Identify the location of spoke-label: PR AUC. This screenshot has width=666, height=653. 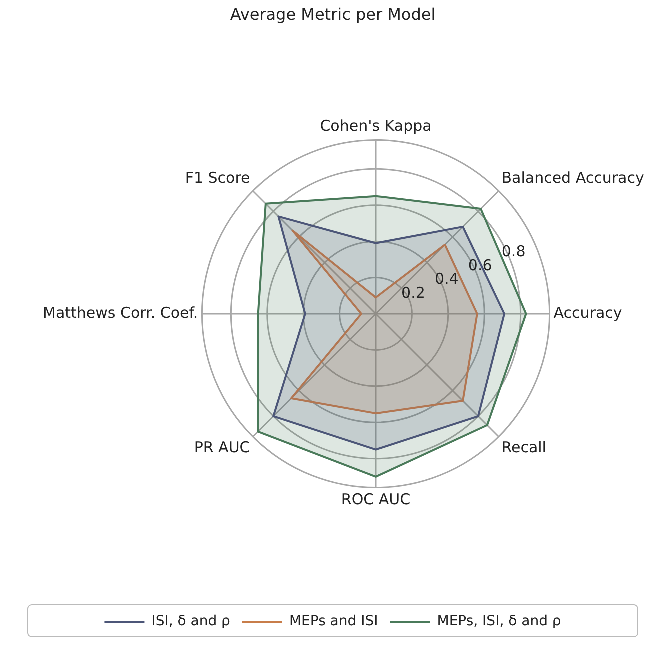
(222, 447).